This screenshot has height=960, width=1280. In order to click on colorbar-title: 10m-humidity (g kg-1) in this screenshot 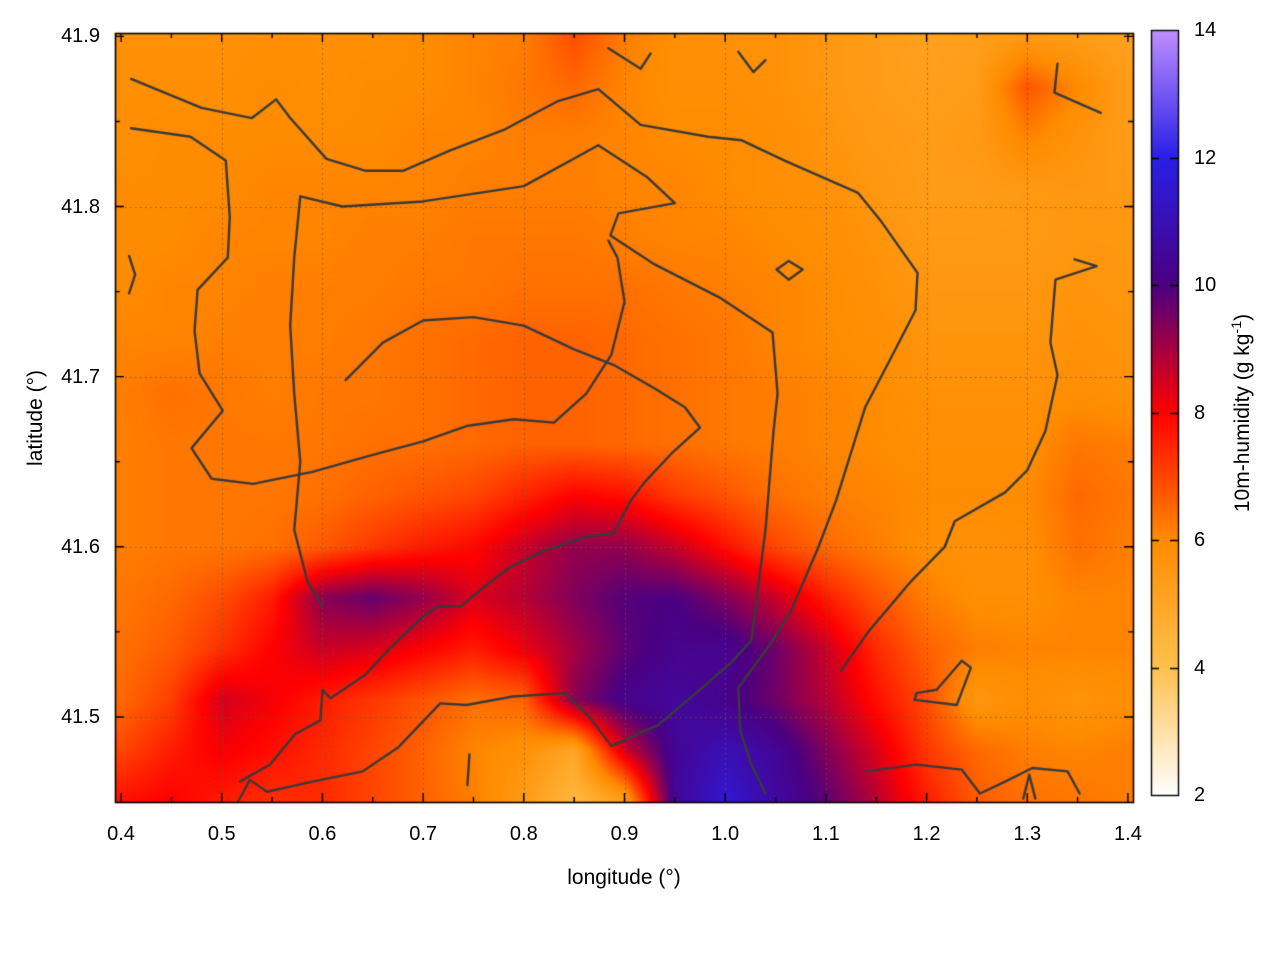, I will do `click(1242, 413)`.